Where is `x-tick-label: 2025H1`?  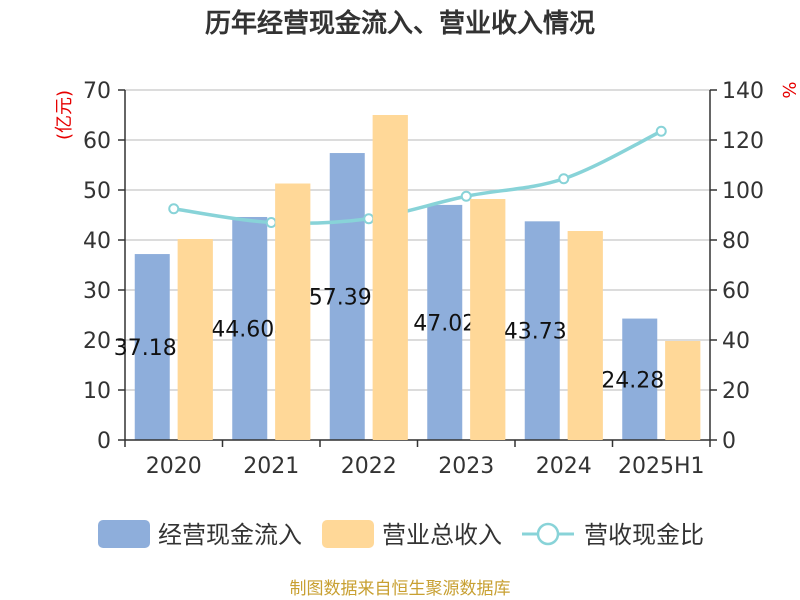 x-tick-label: 2025H1 is located at coordinates (661, 466).